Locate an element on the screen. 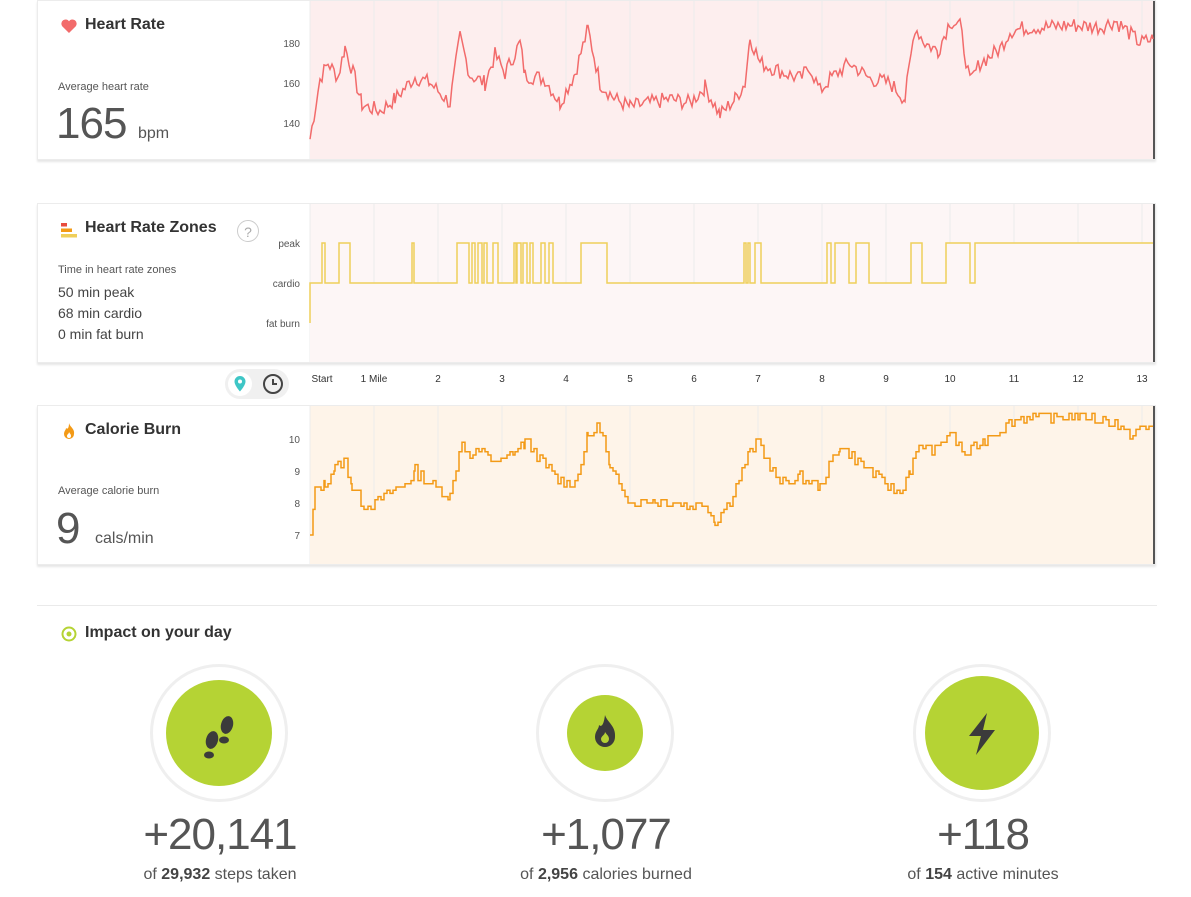 Image resolution: width=1191 pixels, height=897 pixels. help-button: ? is located at coordinates (248, 231).